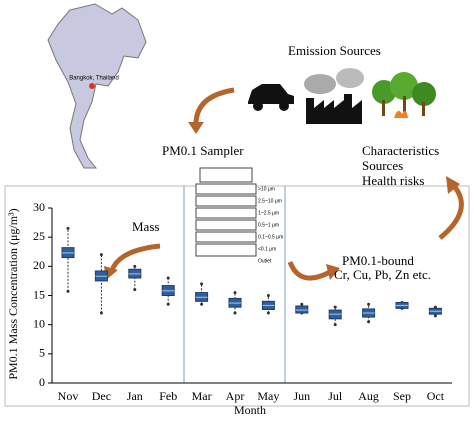 The height and width of the screenshot is (423, 474). Describe the element at coordinates (202, 396) in the screenshot. I see `x-tick-label: Mar` at that location.